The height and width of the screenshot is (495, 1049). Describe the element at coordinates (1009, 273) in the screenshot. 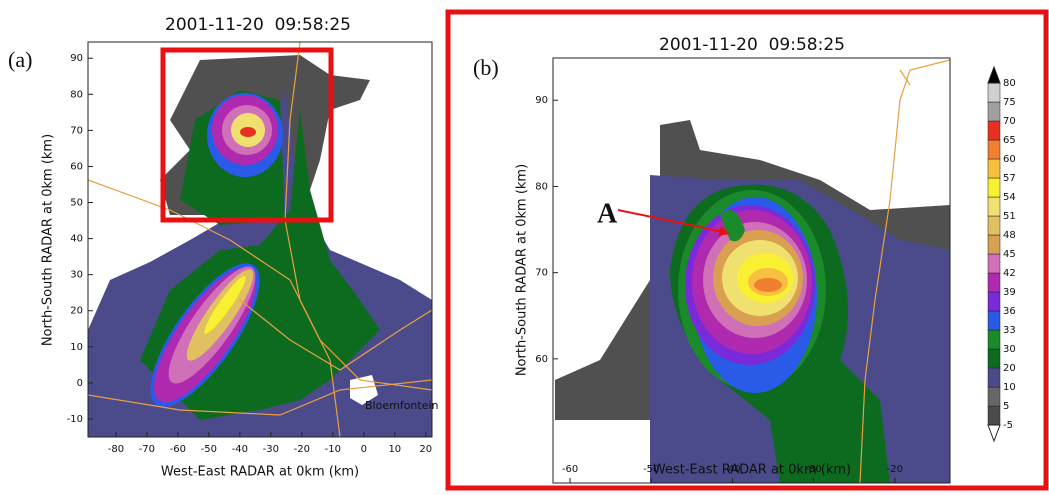

I see `colorbar-label: 42` at that location.